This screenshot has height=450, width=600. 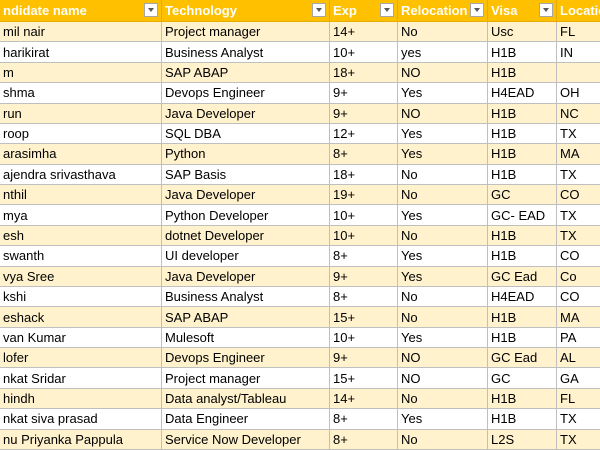 I want to click on cell-text: Visa, so click(x=504, y=10).